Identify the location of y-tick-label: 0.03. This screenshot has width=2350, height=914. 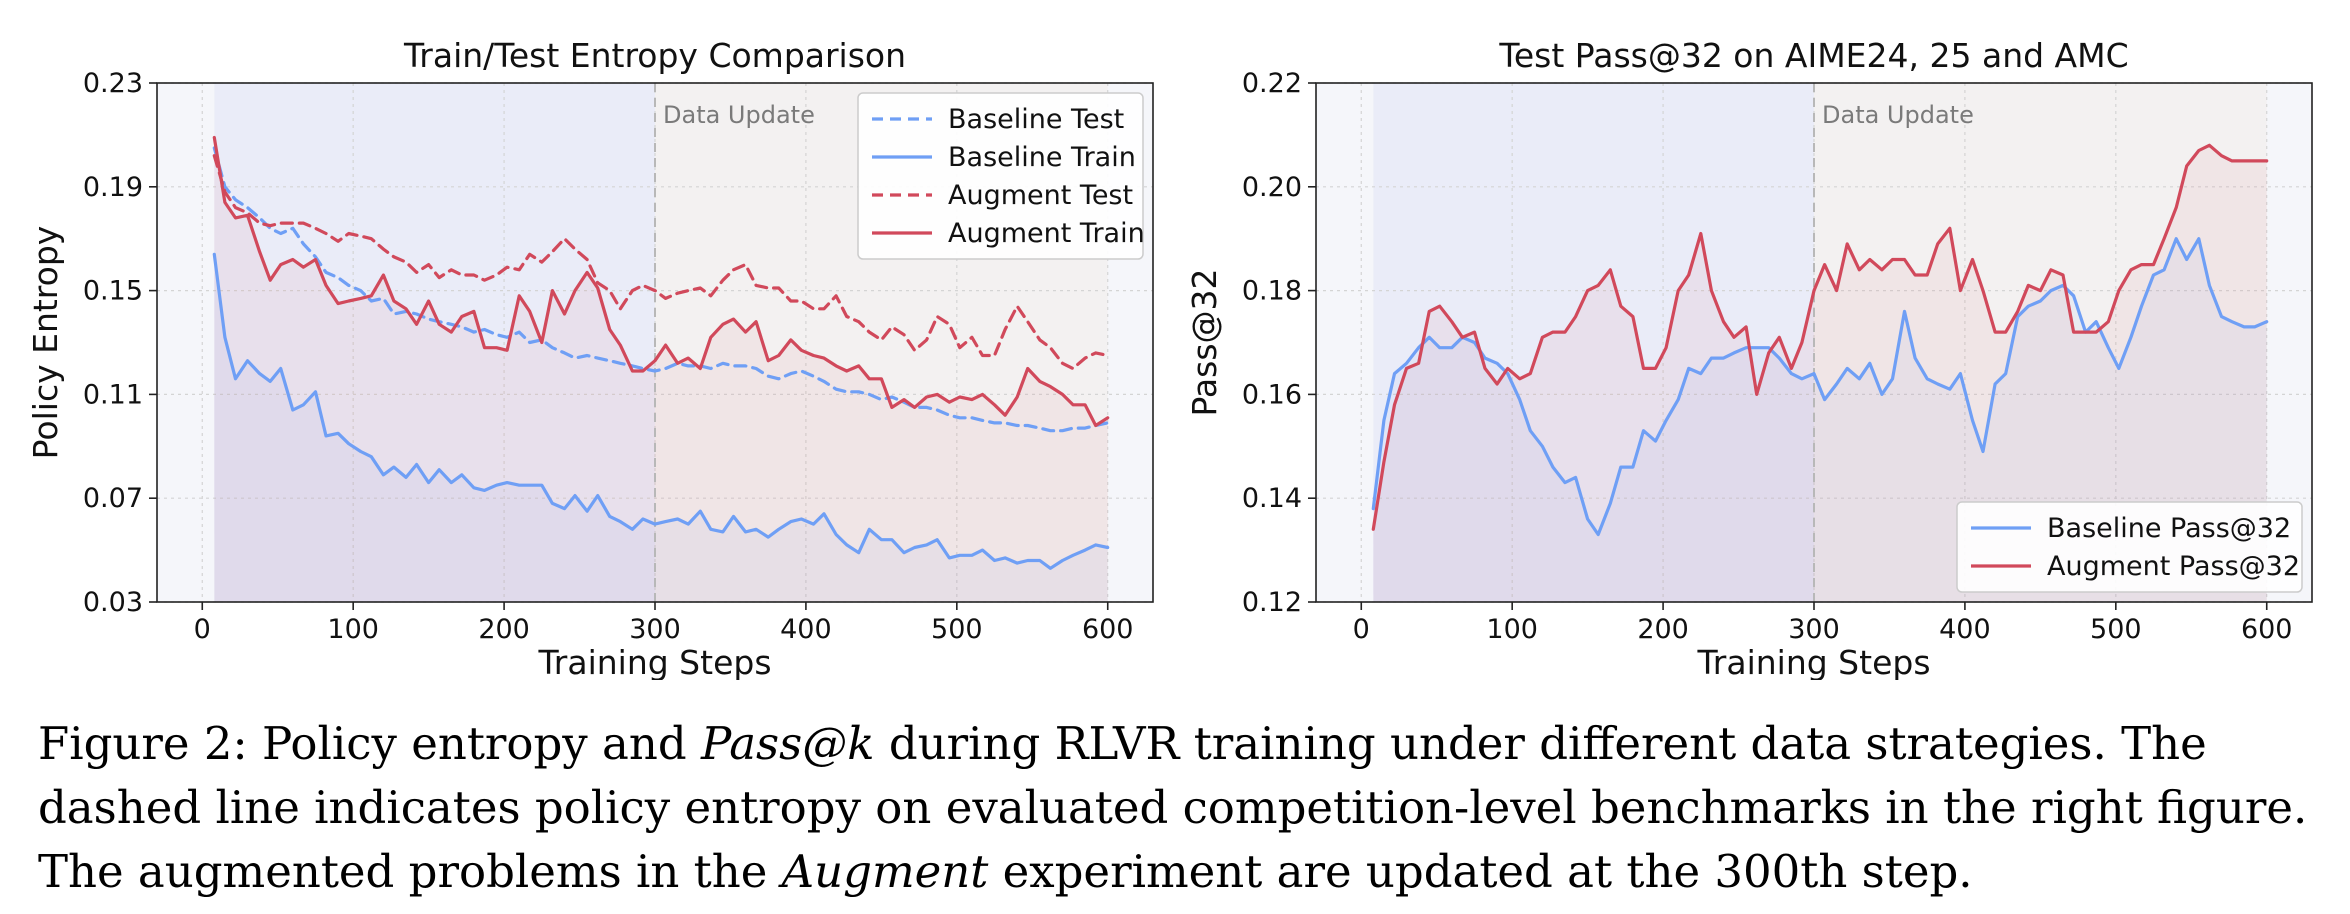
(113, 602).